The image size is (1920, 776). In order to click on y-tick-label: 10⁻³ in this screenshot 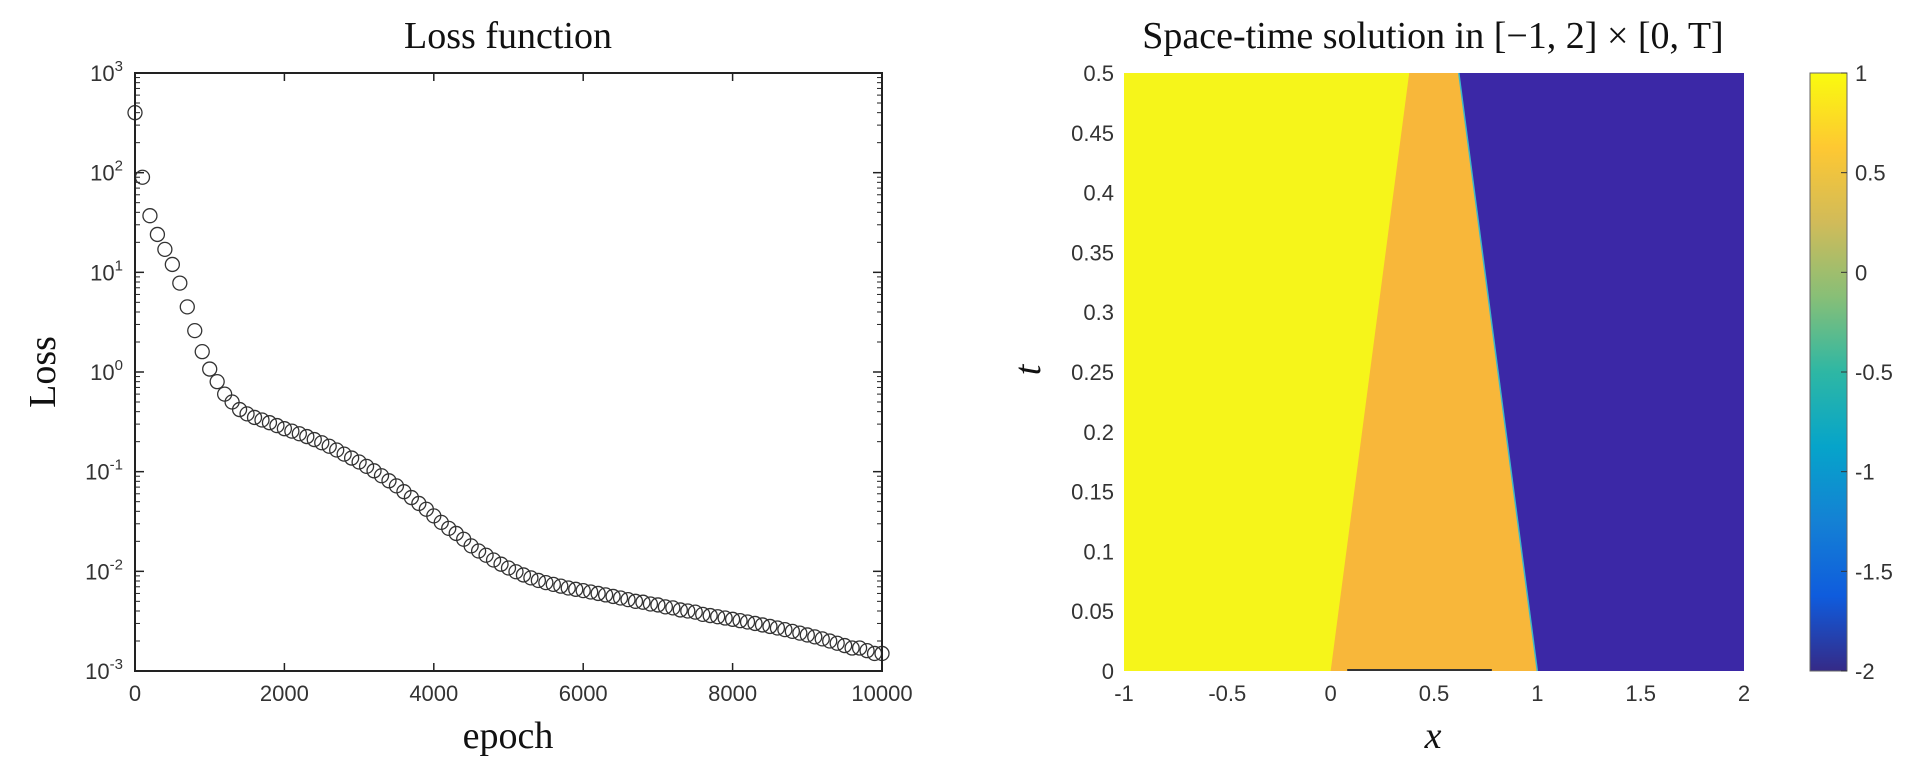, I will do `click(104, 670)`.